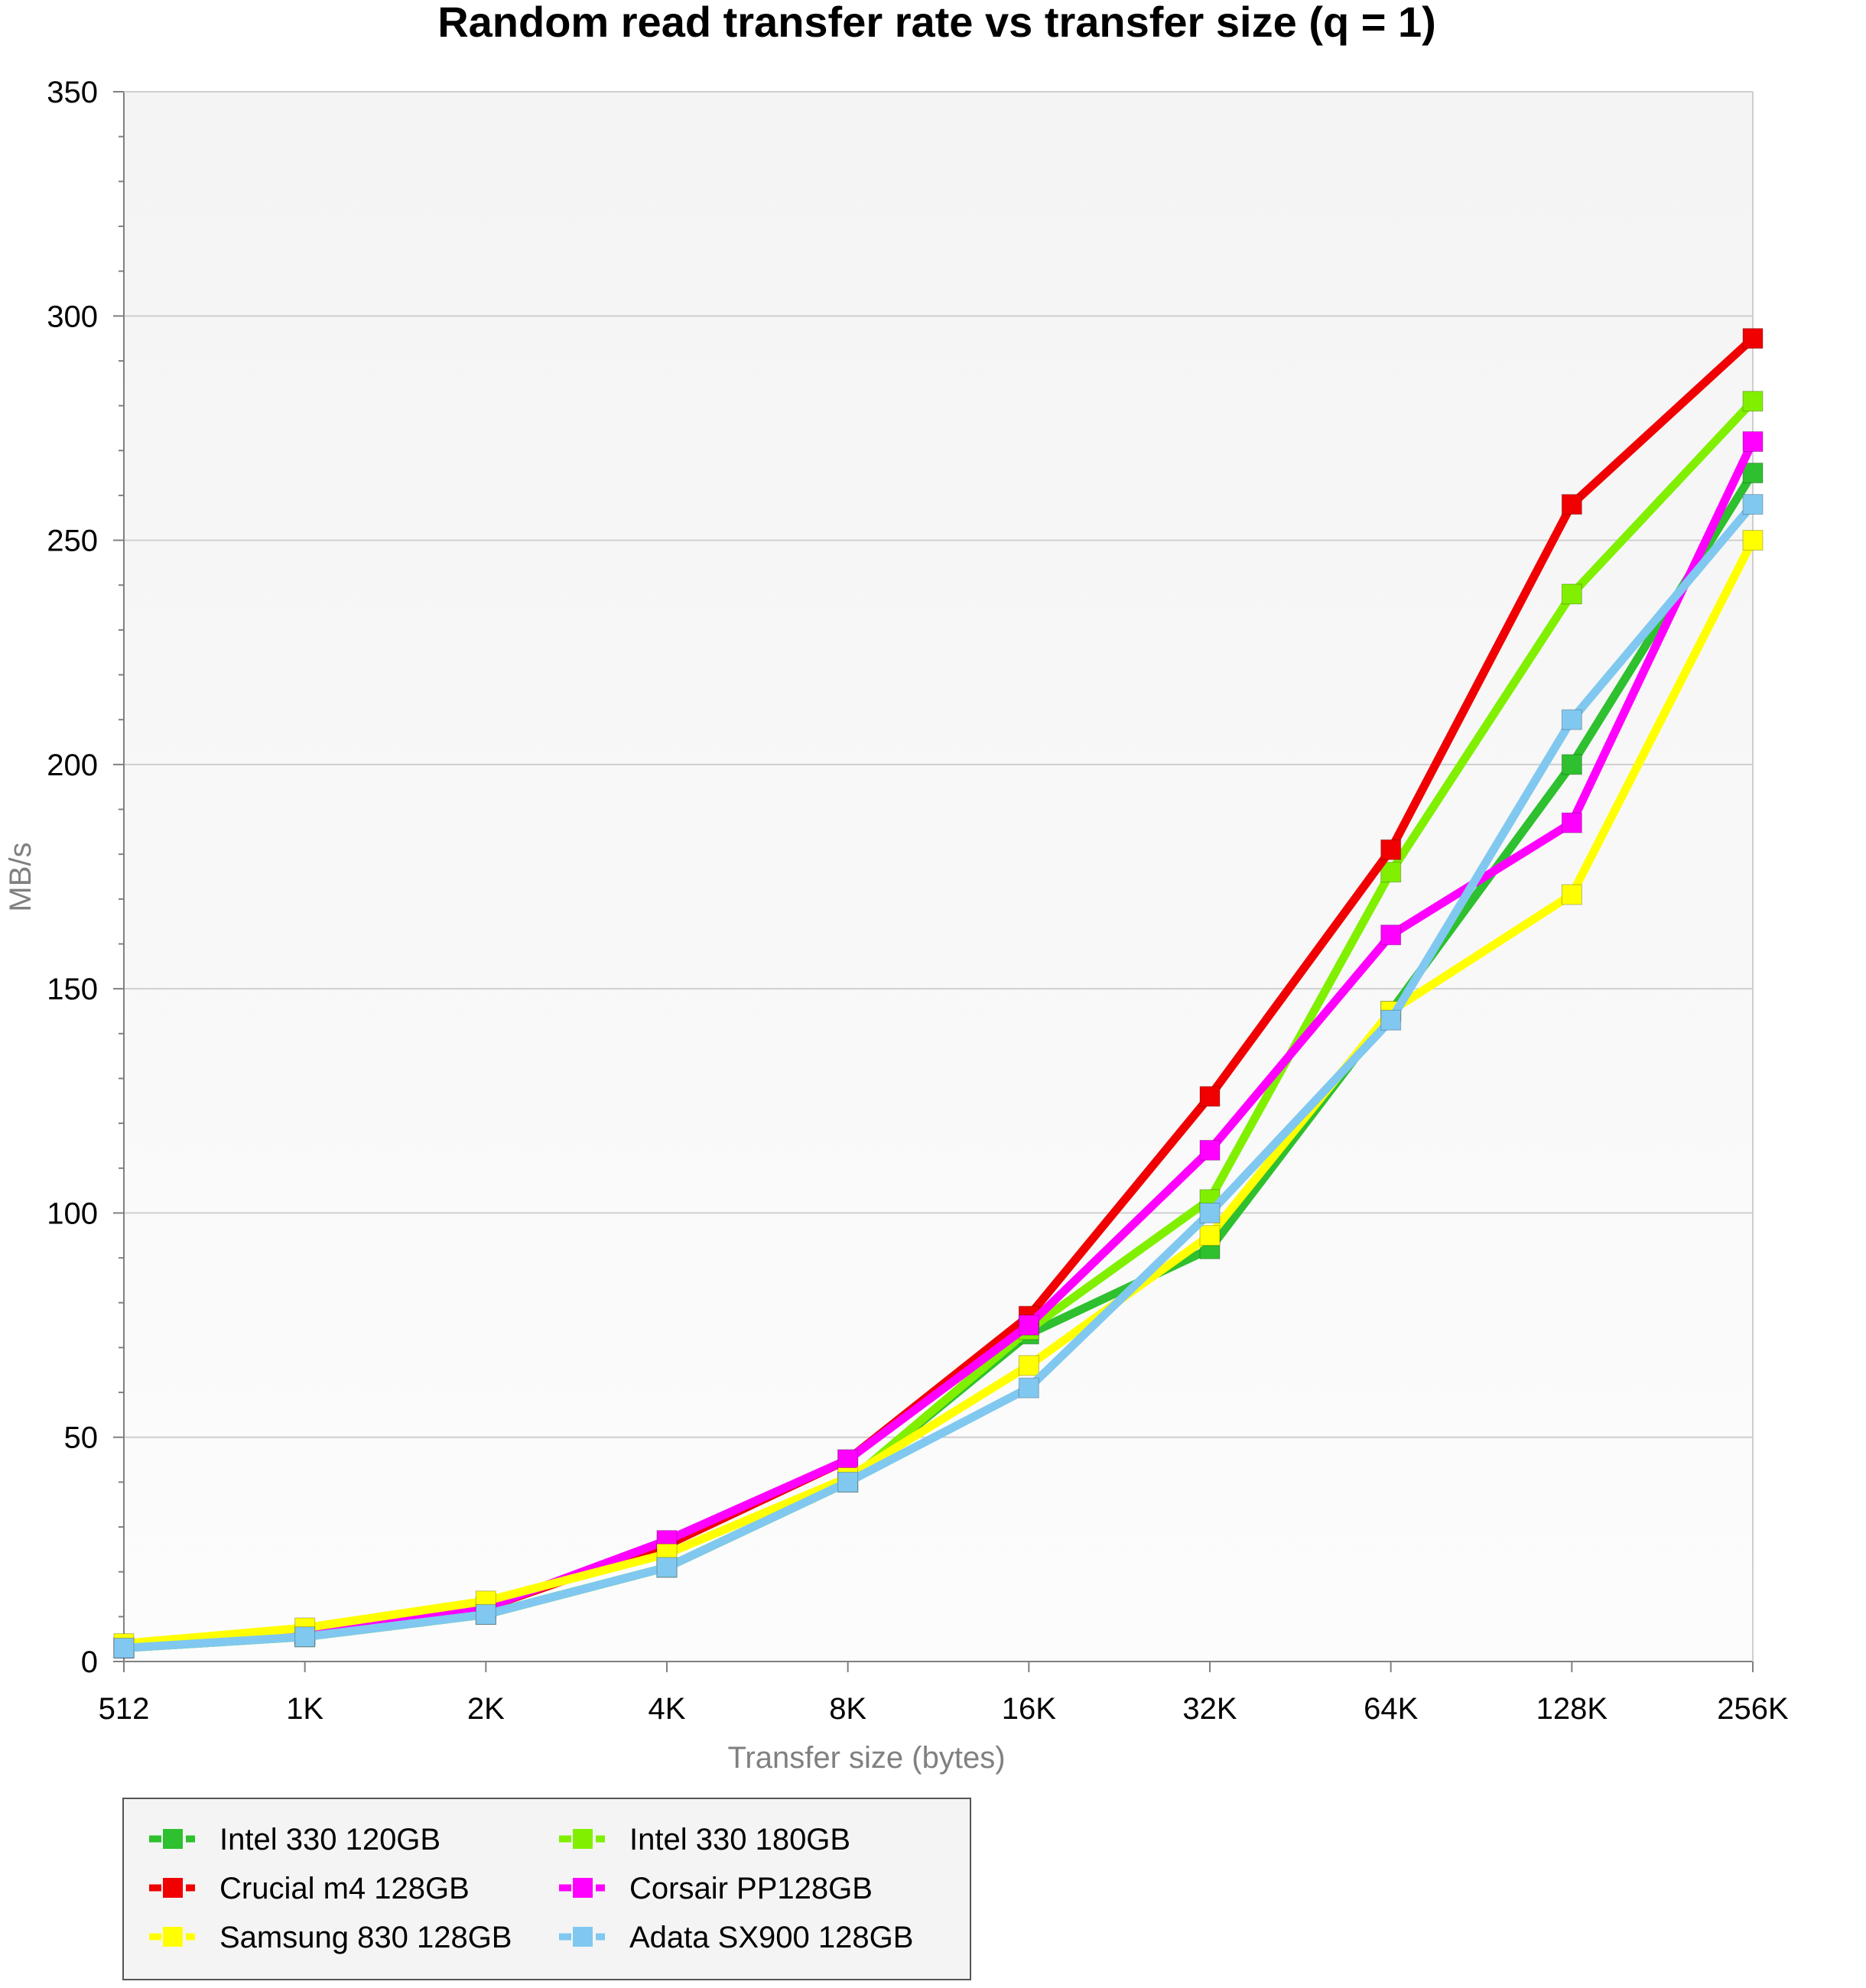  I want to click on legend-label: Samsung 830 128GB, so click(365, 1937).